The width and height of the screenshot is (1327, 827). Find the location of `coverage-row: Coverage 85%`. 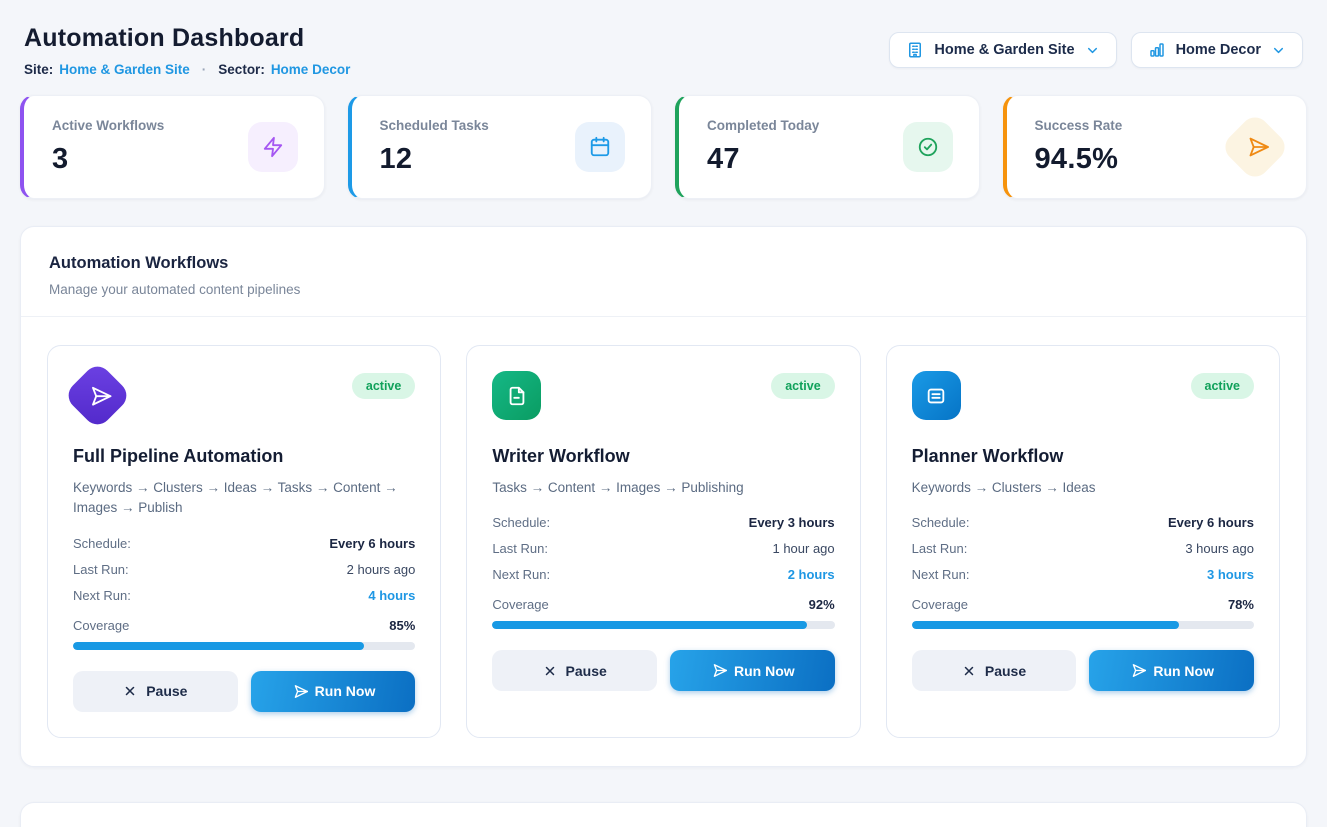

coverage-row: Coverage 85% is located at coordinates (244, 625).